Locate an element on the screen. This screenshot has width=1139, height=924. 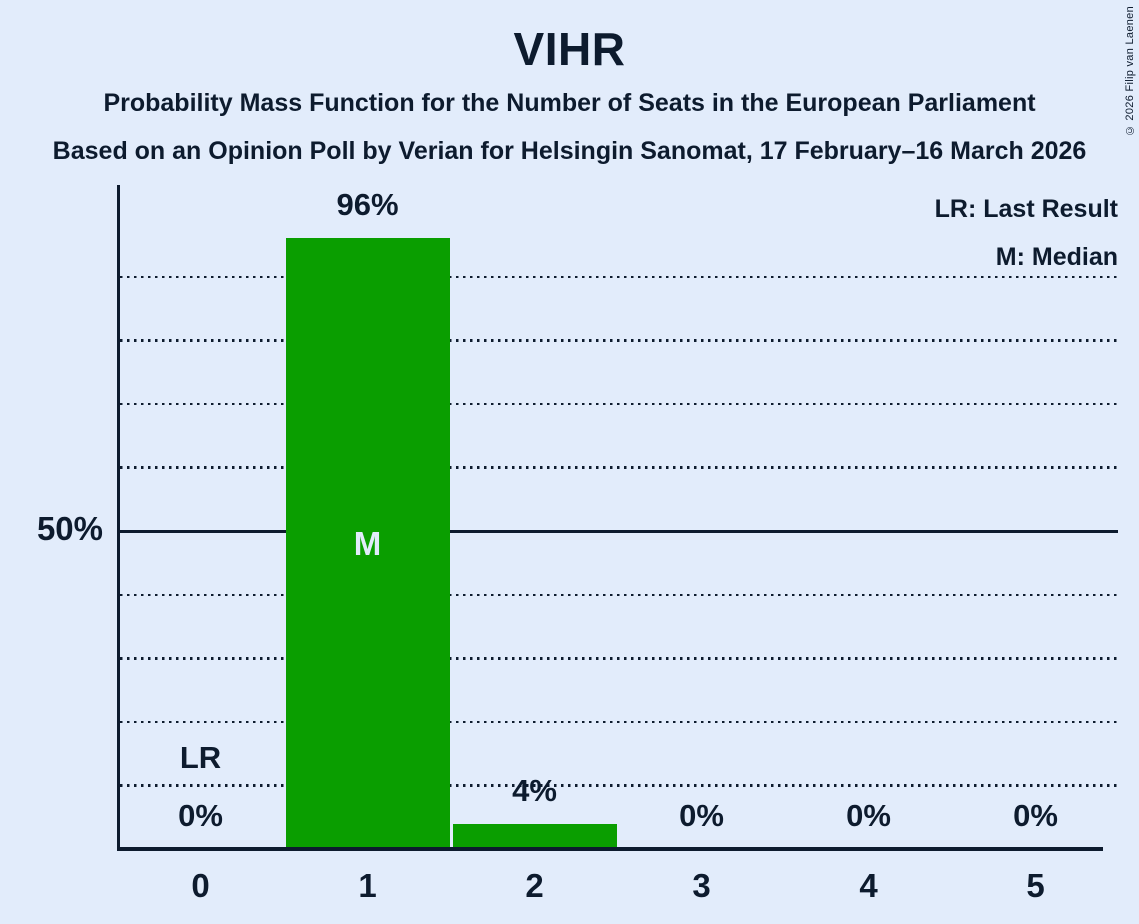
y-axis-line is located at coordinates (118, 518).